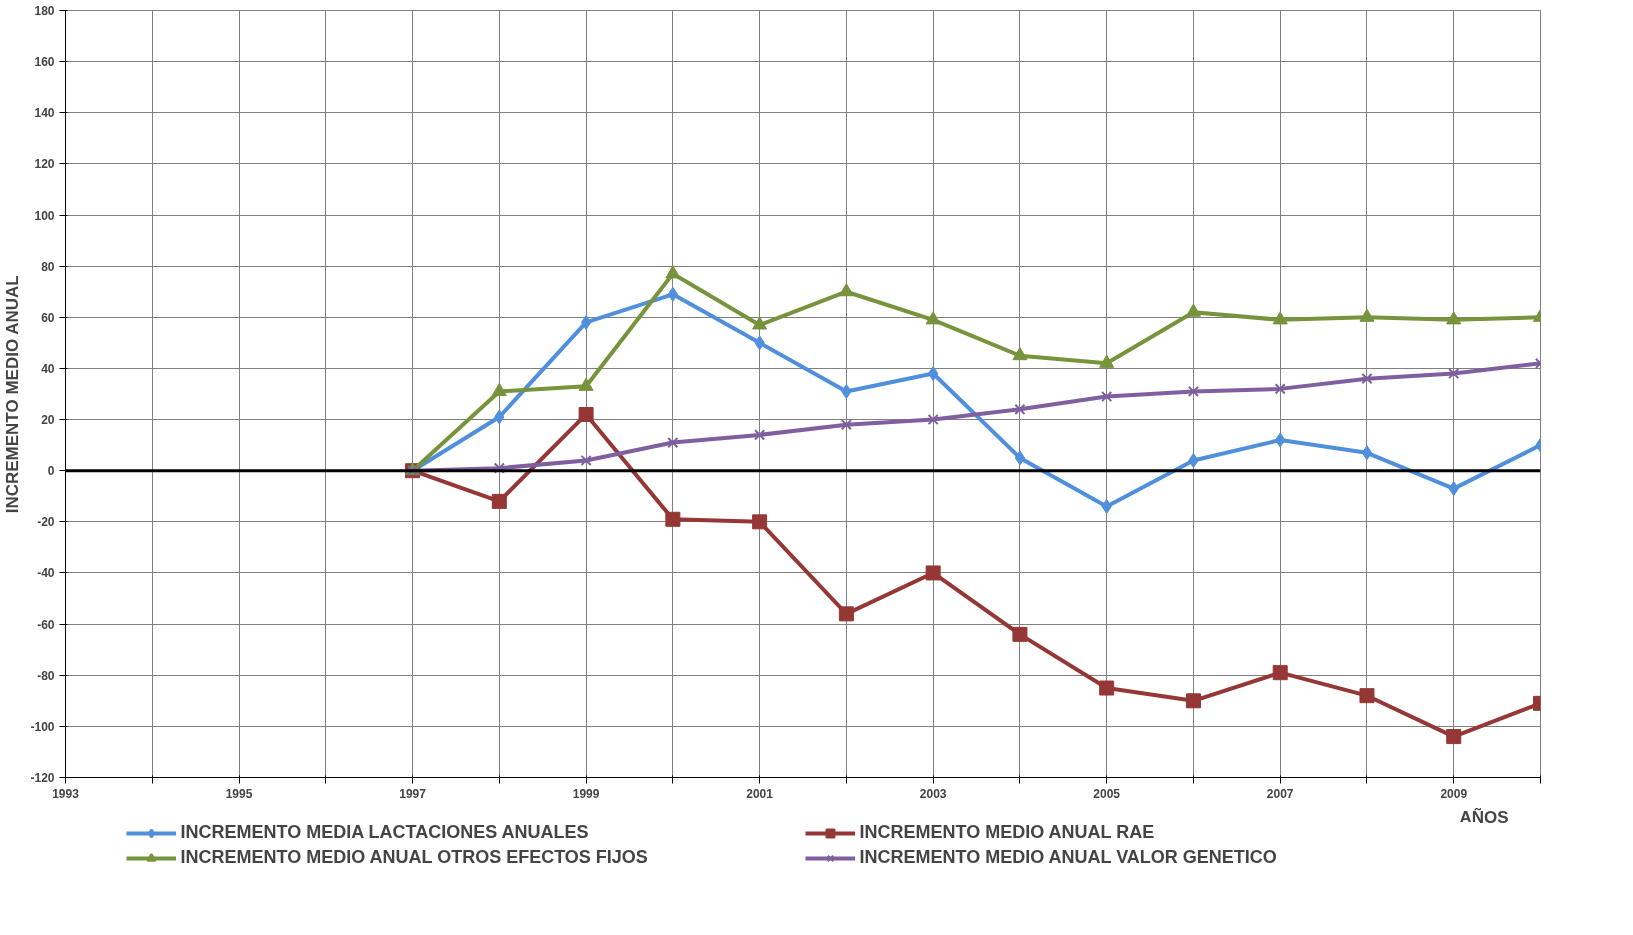 Image resolution: width=1633 pixels, height=935 pixels. I want to click on y-tick-label: 100, so click(44, 215).